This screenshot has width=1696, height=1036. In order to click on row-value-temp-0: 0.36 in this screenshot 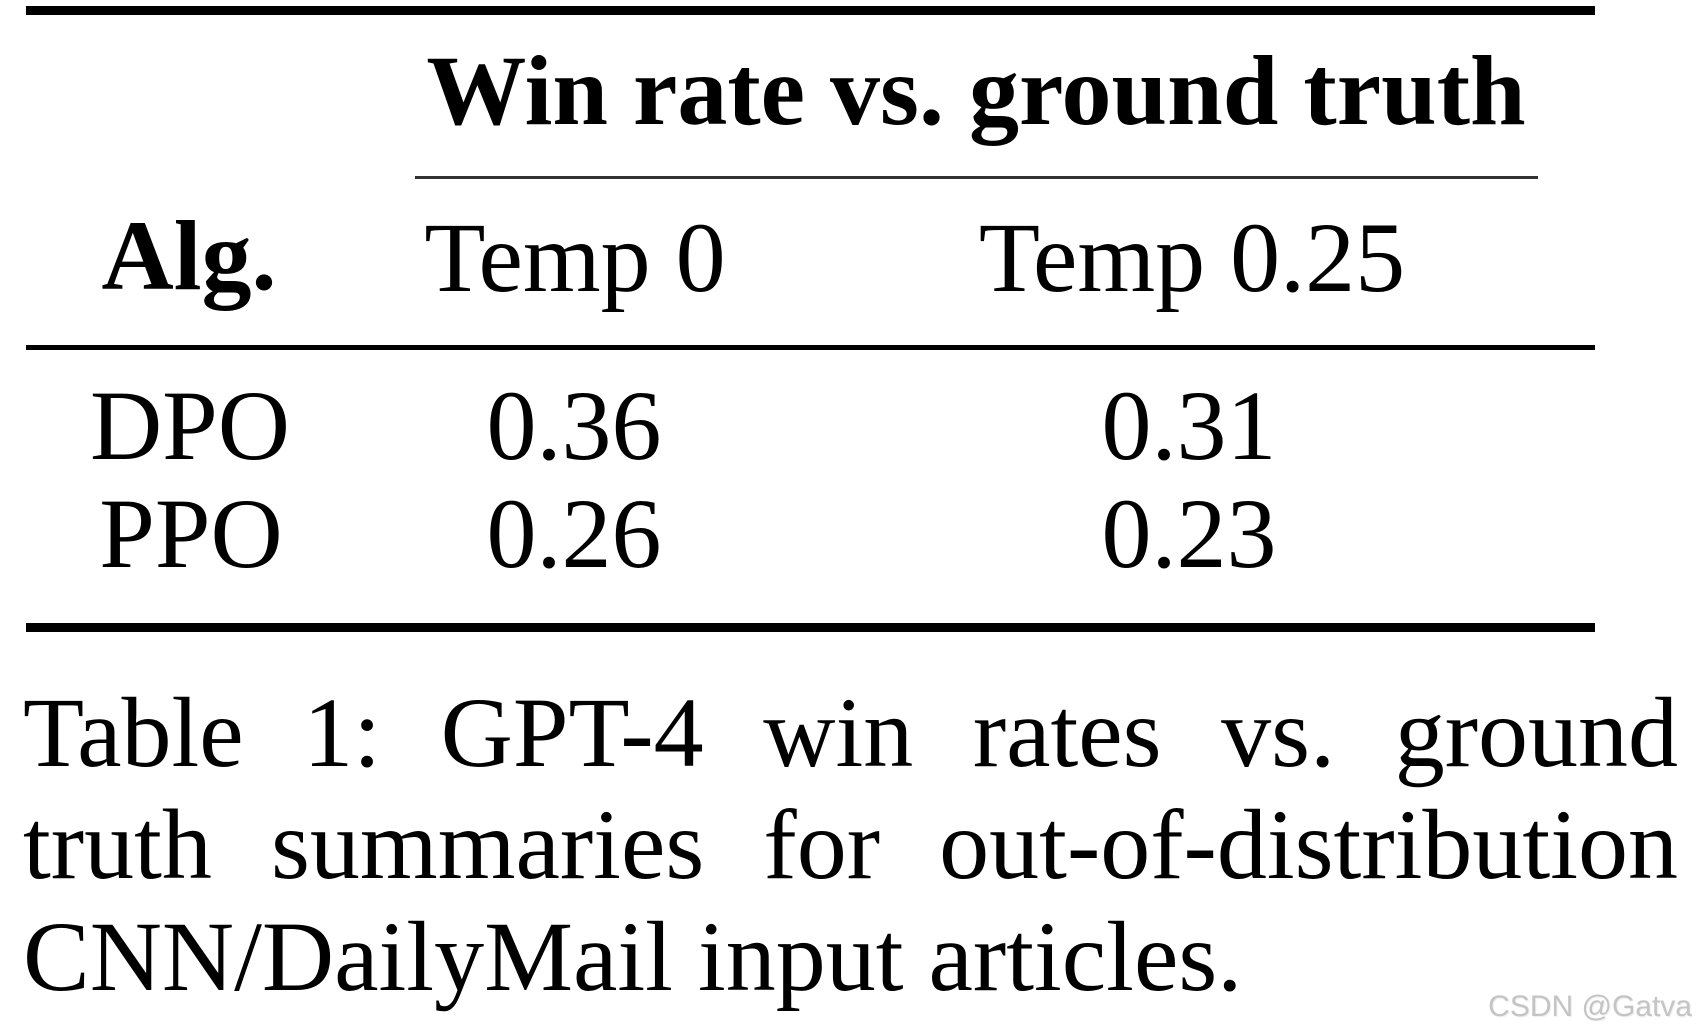, I will do `click(574, 425)`.